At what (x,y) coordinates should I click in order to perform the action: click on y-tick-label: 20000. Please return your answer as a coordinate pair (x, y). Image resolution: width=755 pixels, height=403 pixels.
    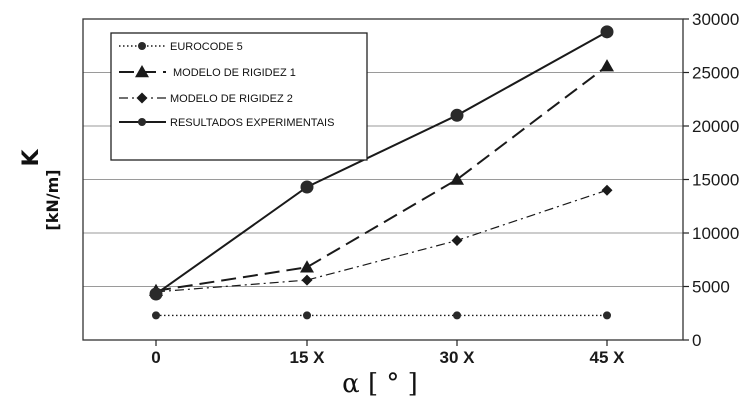
    Looking at the image, I should click on (715, 126).